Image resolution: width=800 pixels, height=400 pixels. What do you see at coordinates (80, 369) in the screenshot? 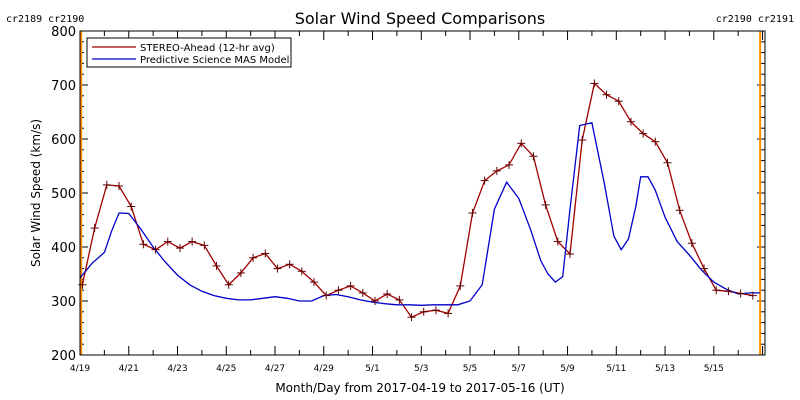
I see `x-tick-label: 4/19` at bounding box center [80, 369].